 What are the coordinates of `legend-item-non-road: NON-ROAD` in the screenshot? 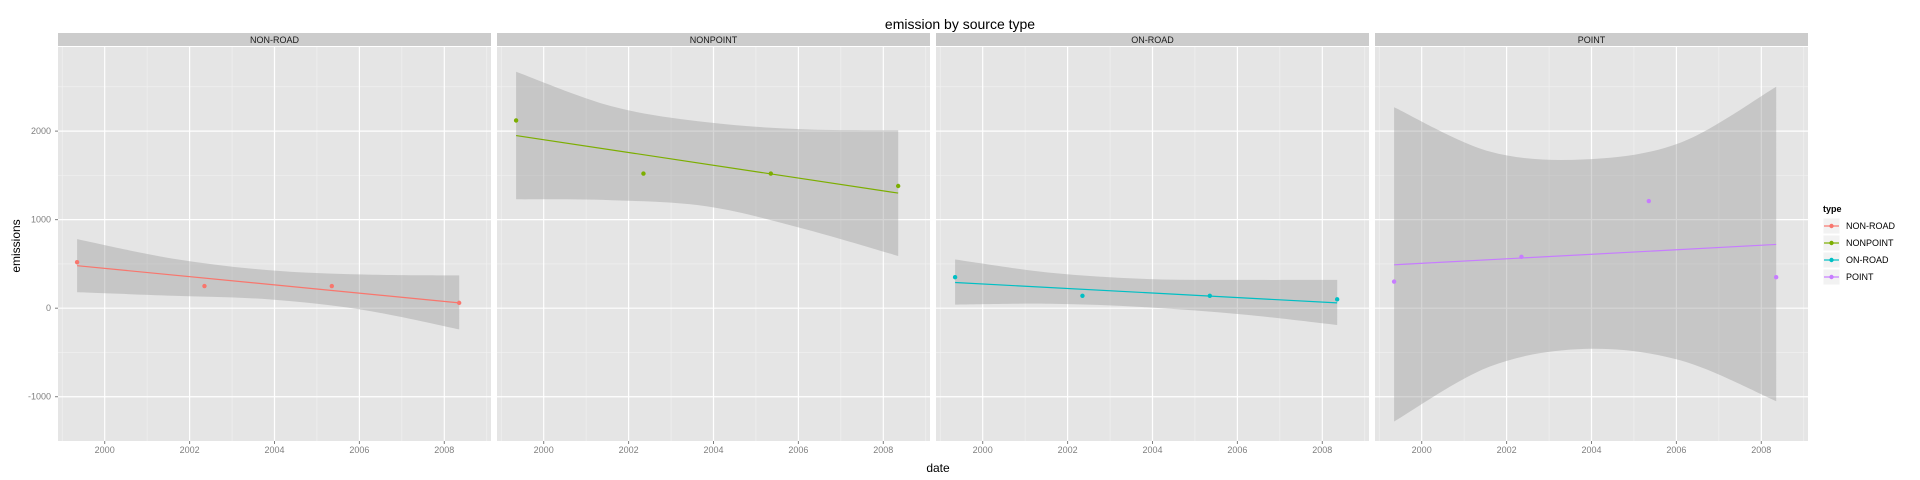 It's located at (1858, 226).